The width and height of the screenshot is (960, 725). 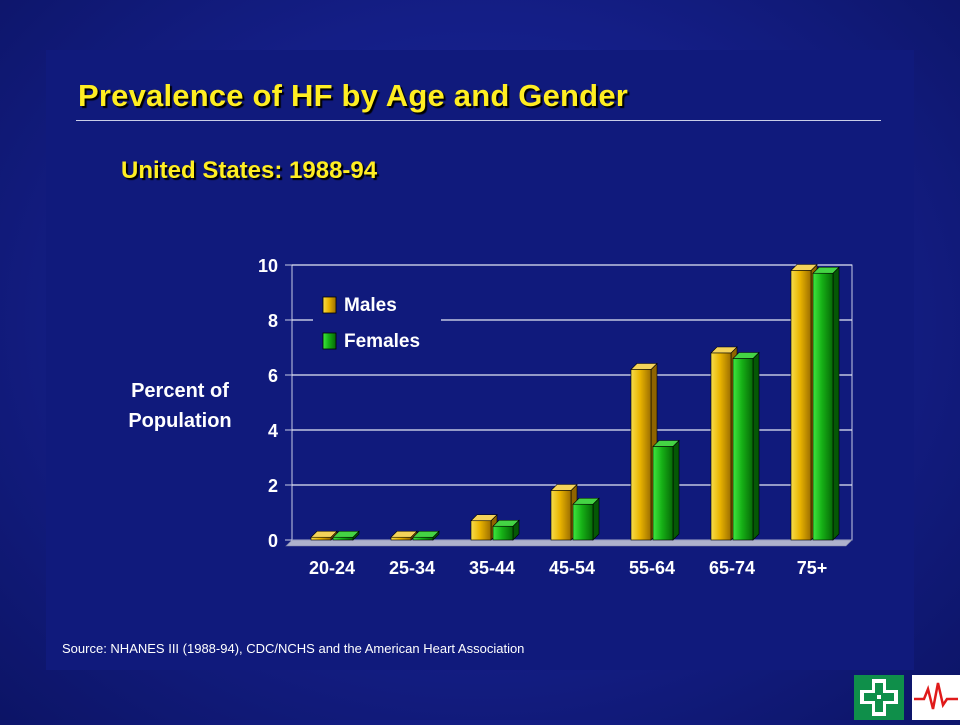 What do you see at coordinates (478, 120) in the screenshot?
I see `title-divider` at bounding box center [478, 120].